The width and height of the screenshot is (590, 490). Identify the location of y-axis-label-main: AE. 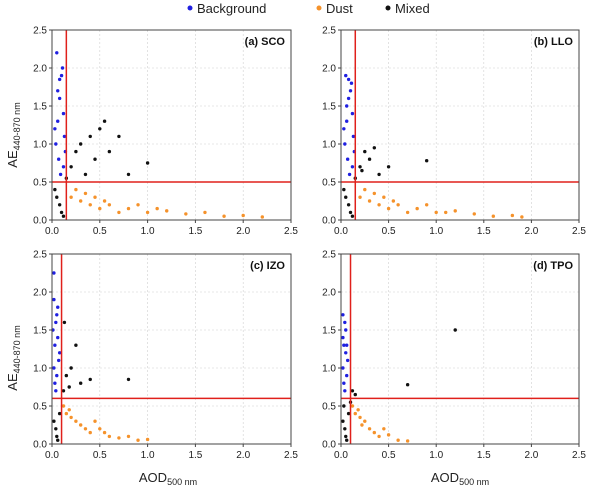
(12, 382).